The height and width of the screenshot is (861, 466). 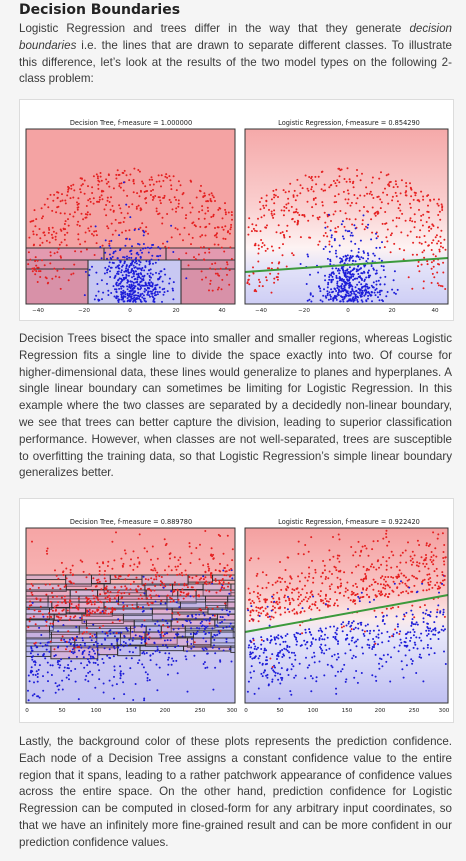 I want to click on x-tick: 150, so click(x=131, y=711).